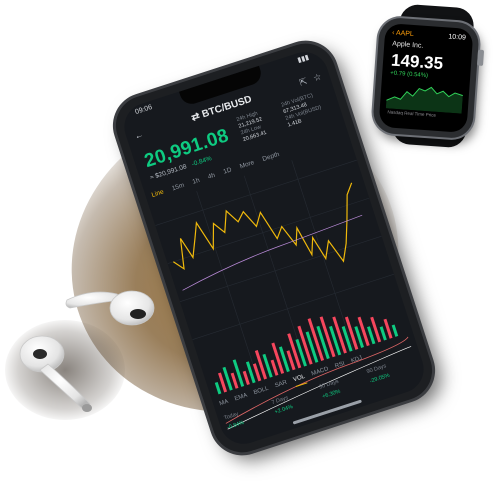  What do you see at coordinates (247, 164) in the screenshot?
I see `tab-more: More` at bounding box center [247, 164].